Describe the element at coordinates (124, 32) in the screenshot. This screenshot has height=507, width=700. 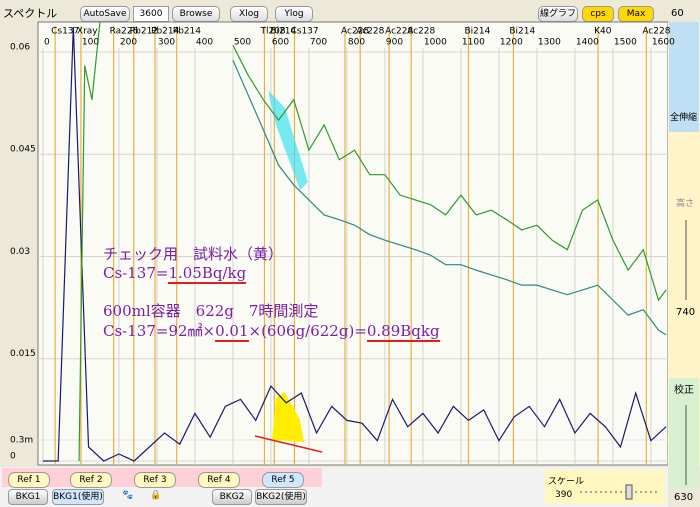
I see `nuclide-label: Ra226` at that location.